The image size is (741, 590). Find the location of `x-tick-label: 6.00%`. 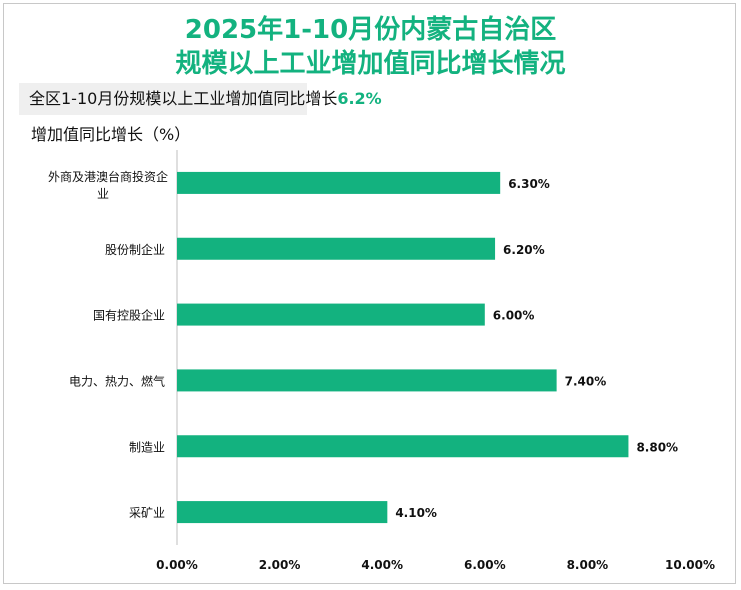

x-tick-label: 6.00% is located at coordinates (485, 565).